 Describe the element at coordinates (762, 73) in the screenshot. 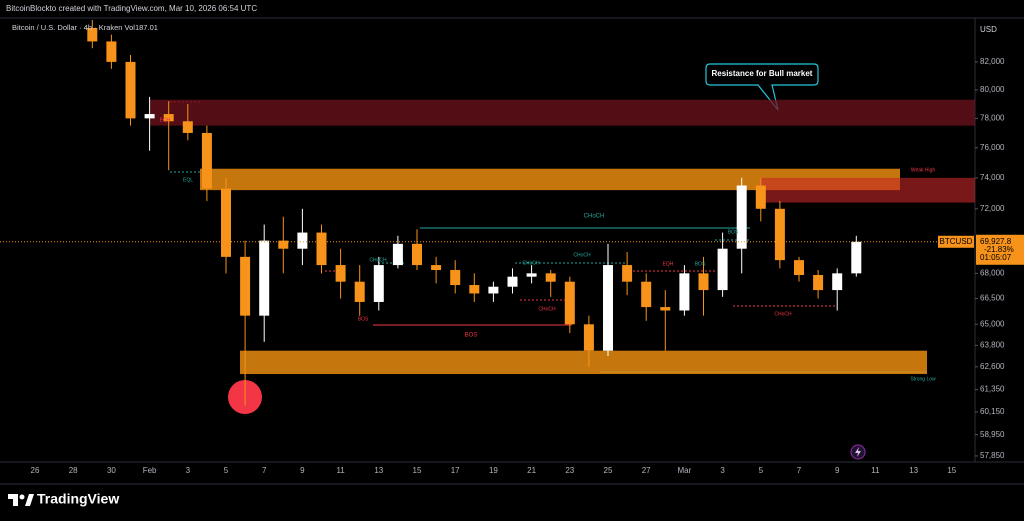

I see `callout-text: Resistance for Bull market` at that location.